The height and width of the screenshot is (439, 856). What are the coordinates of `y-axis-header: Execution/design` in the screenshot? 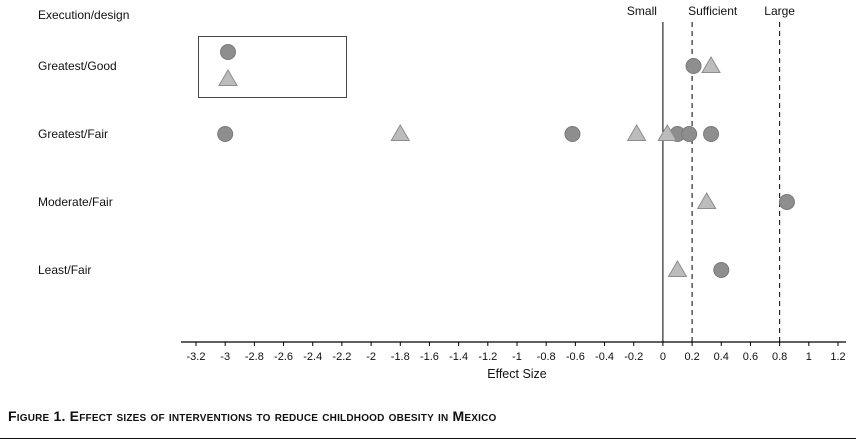 It's located at (84, 15).